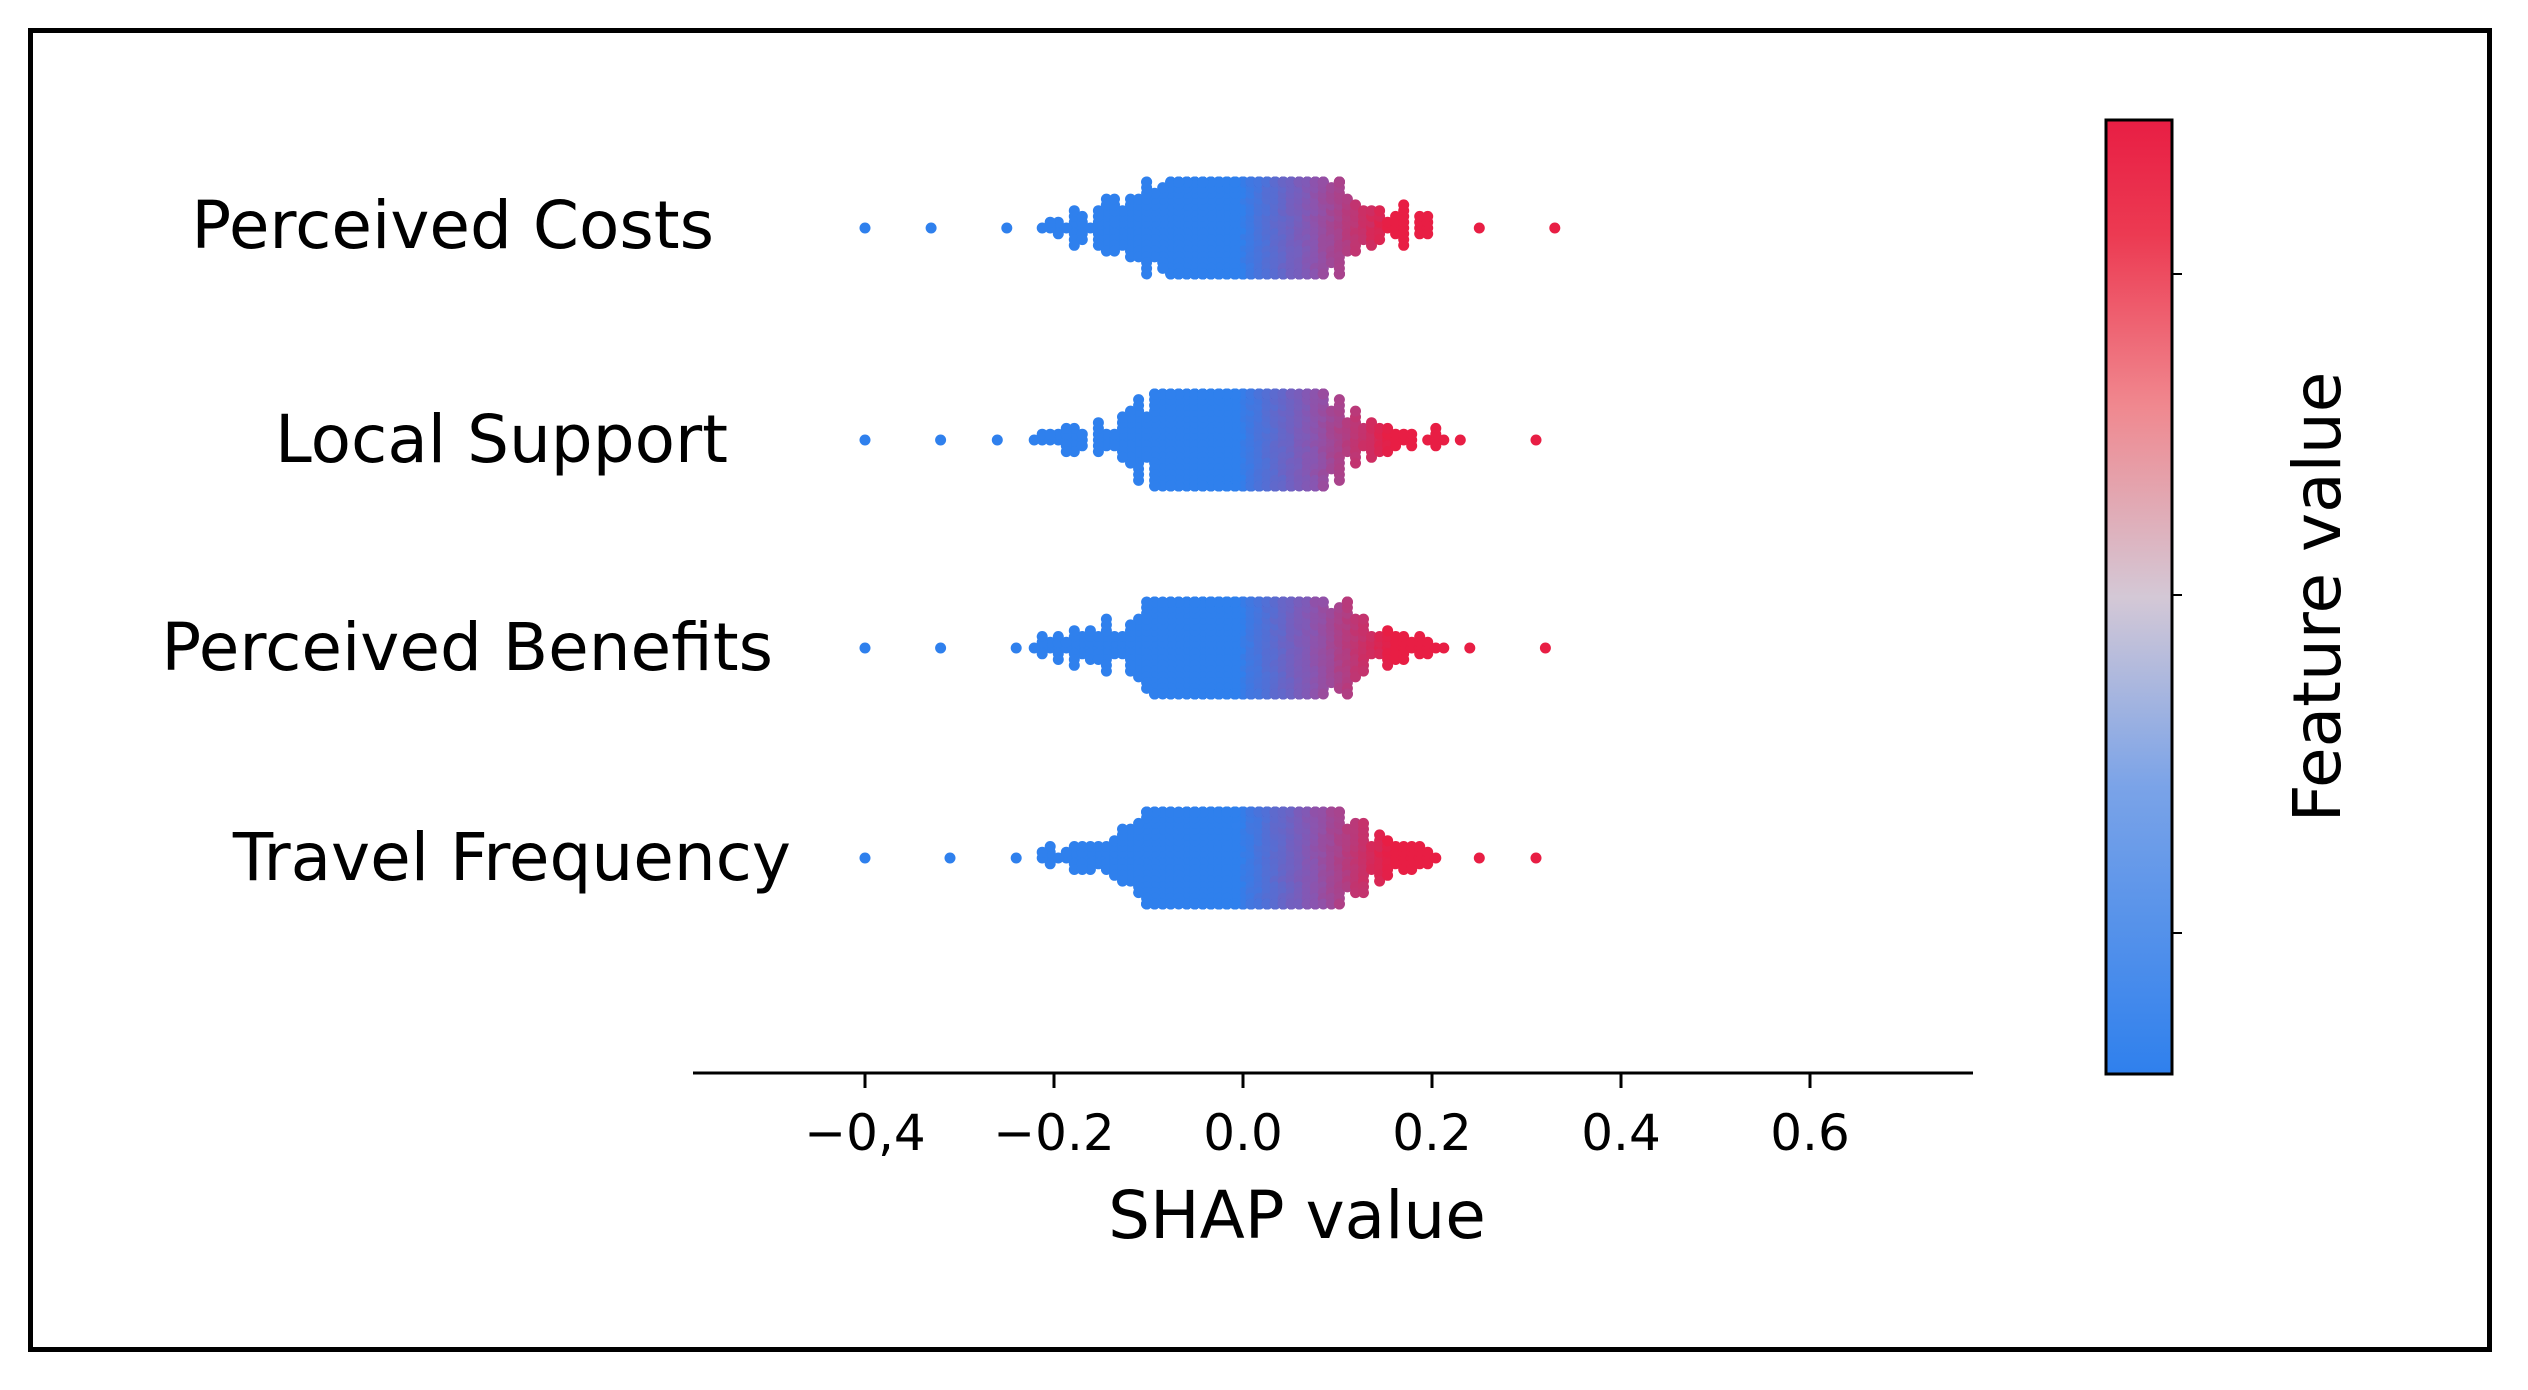  What do you see at coordinates (511, 857) in the screenshot?
I see `feature-label: Travel Frequency` at bounding box center [511, 857].